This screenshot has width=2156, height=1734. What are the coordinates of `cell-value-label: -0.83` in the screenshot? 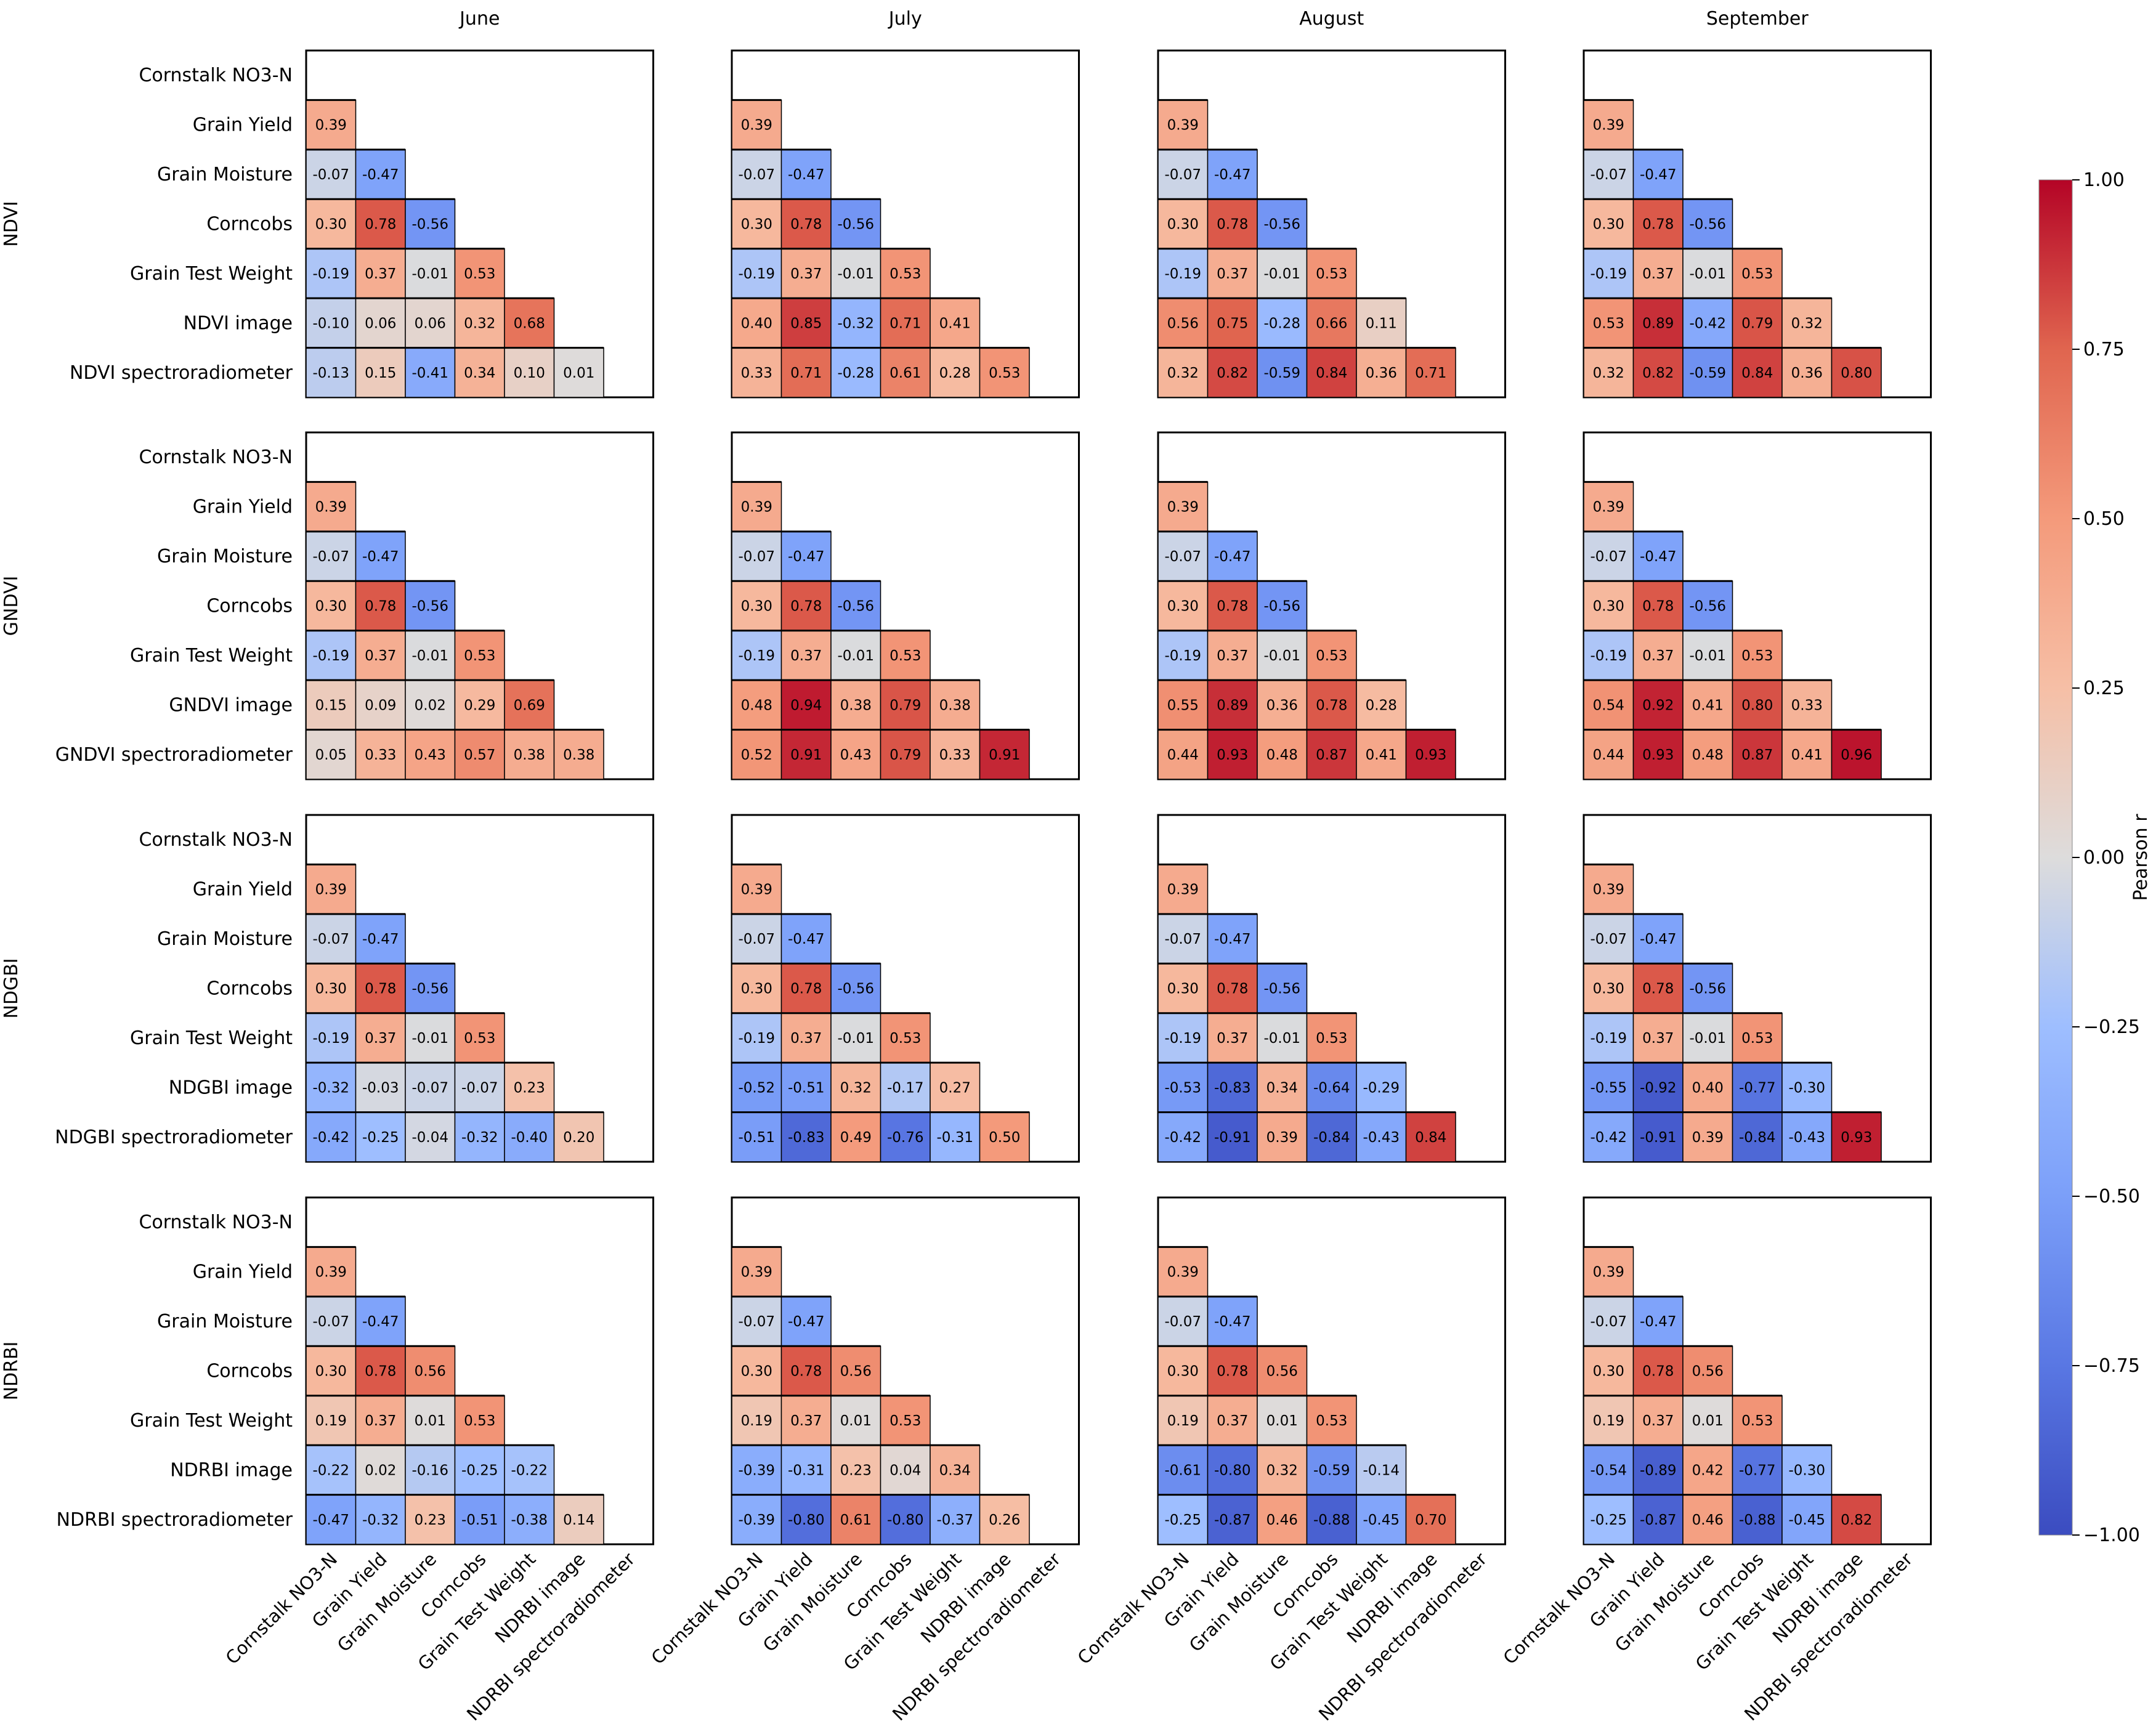 It's located at (806, 1138).